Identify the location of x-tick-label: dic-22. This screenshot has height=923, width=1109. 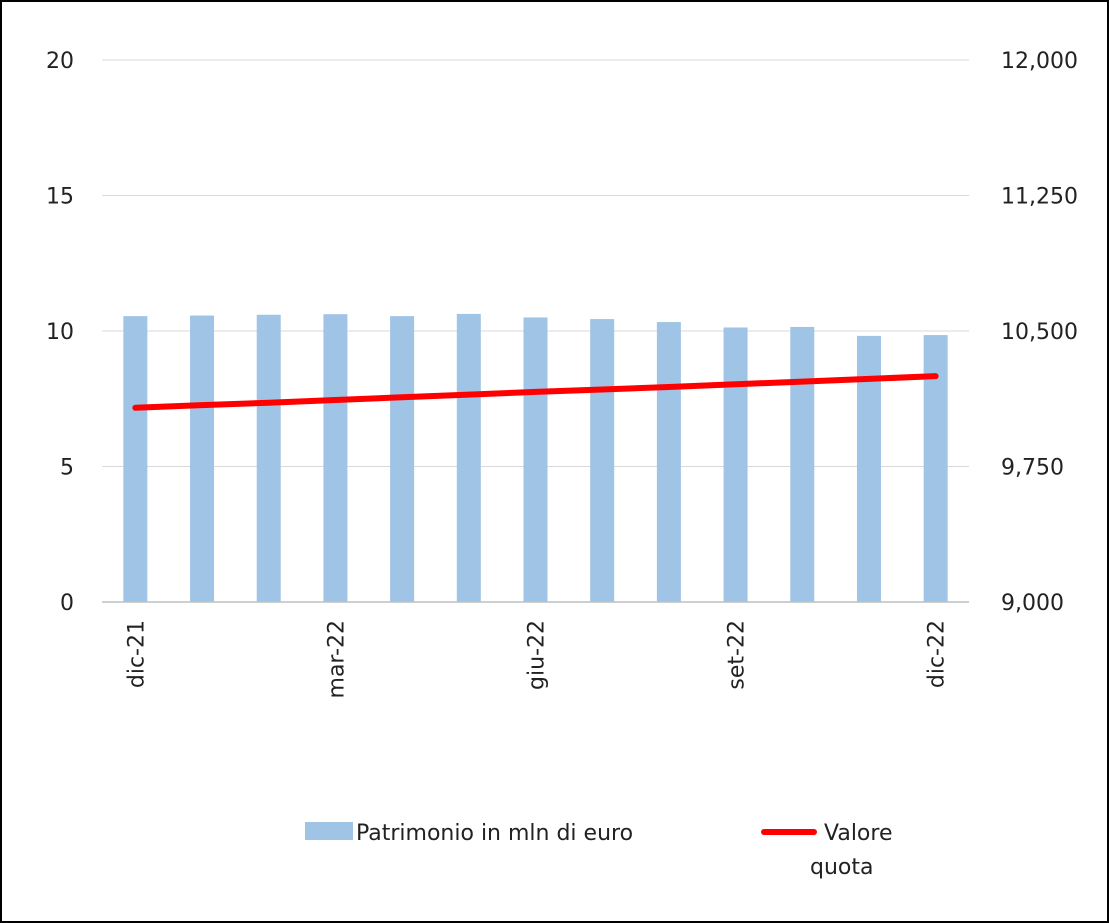
(937, 654).